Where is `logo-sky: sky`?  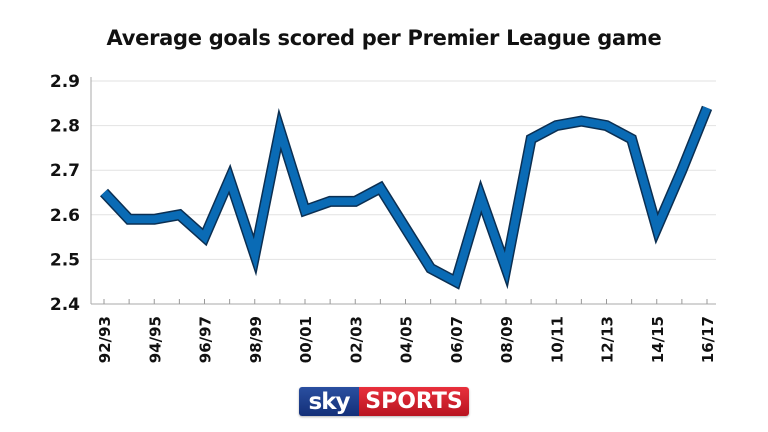
logo-sky: sky is located at coordinates (329, 401).